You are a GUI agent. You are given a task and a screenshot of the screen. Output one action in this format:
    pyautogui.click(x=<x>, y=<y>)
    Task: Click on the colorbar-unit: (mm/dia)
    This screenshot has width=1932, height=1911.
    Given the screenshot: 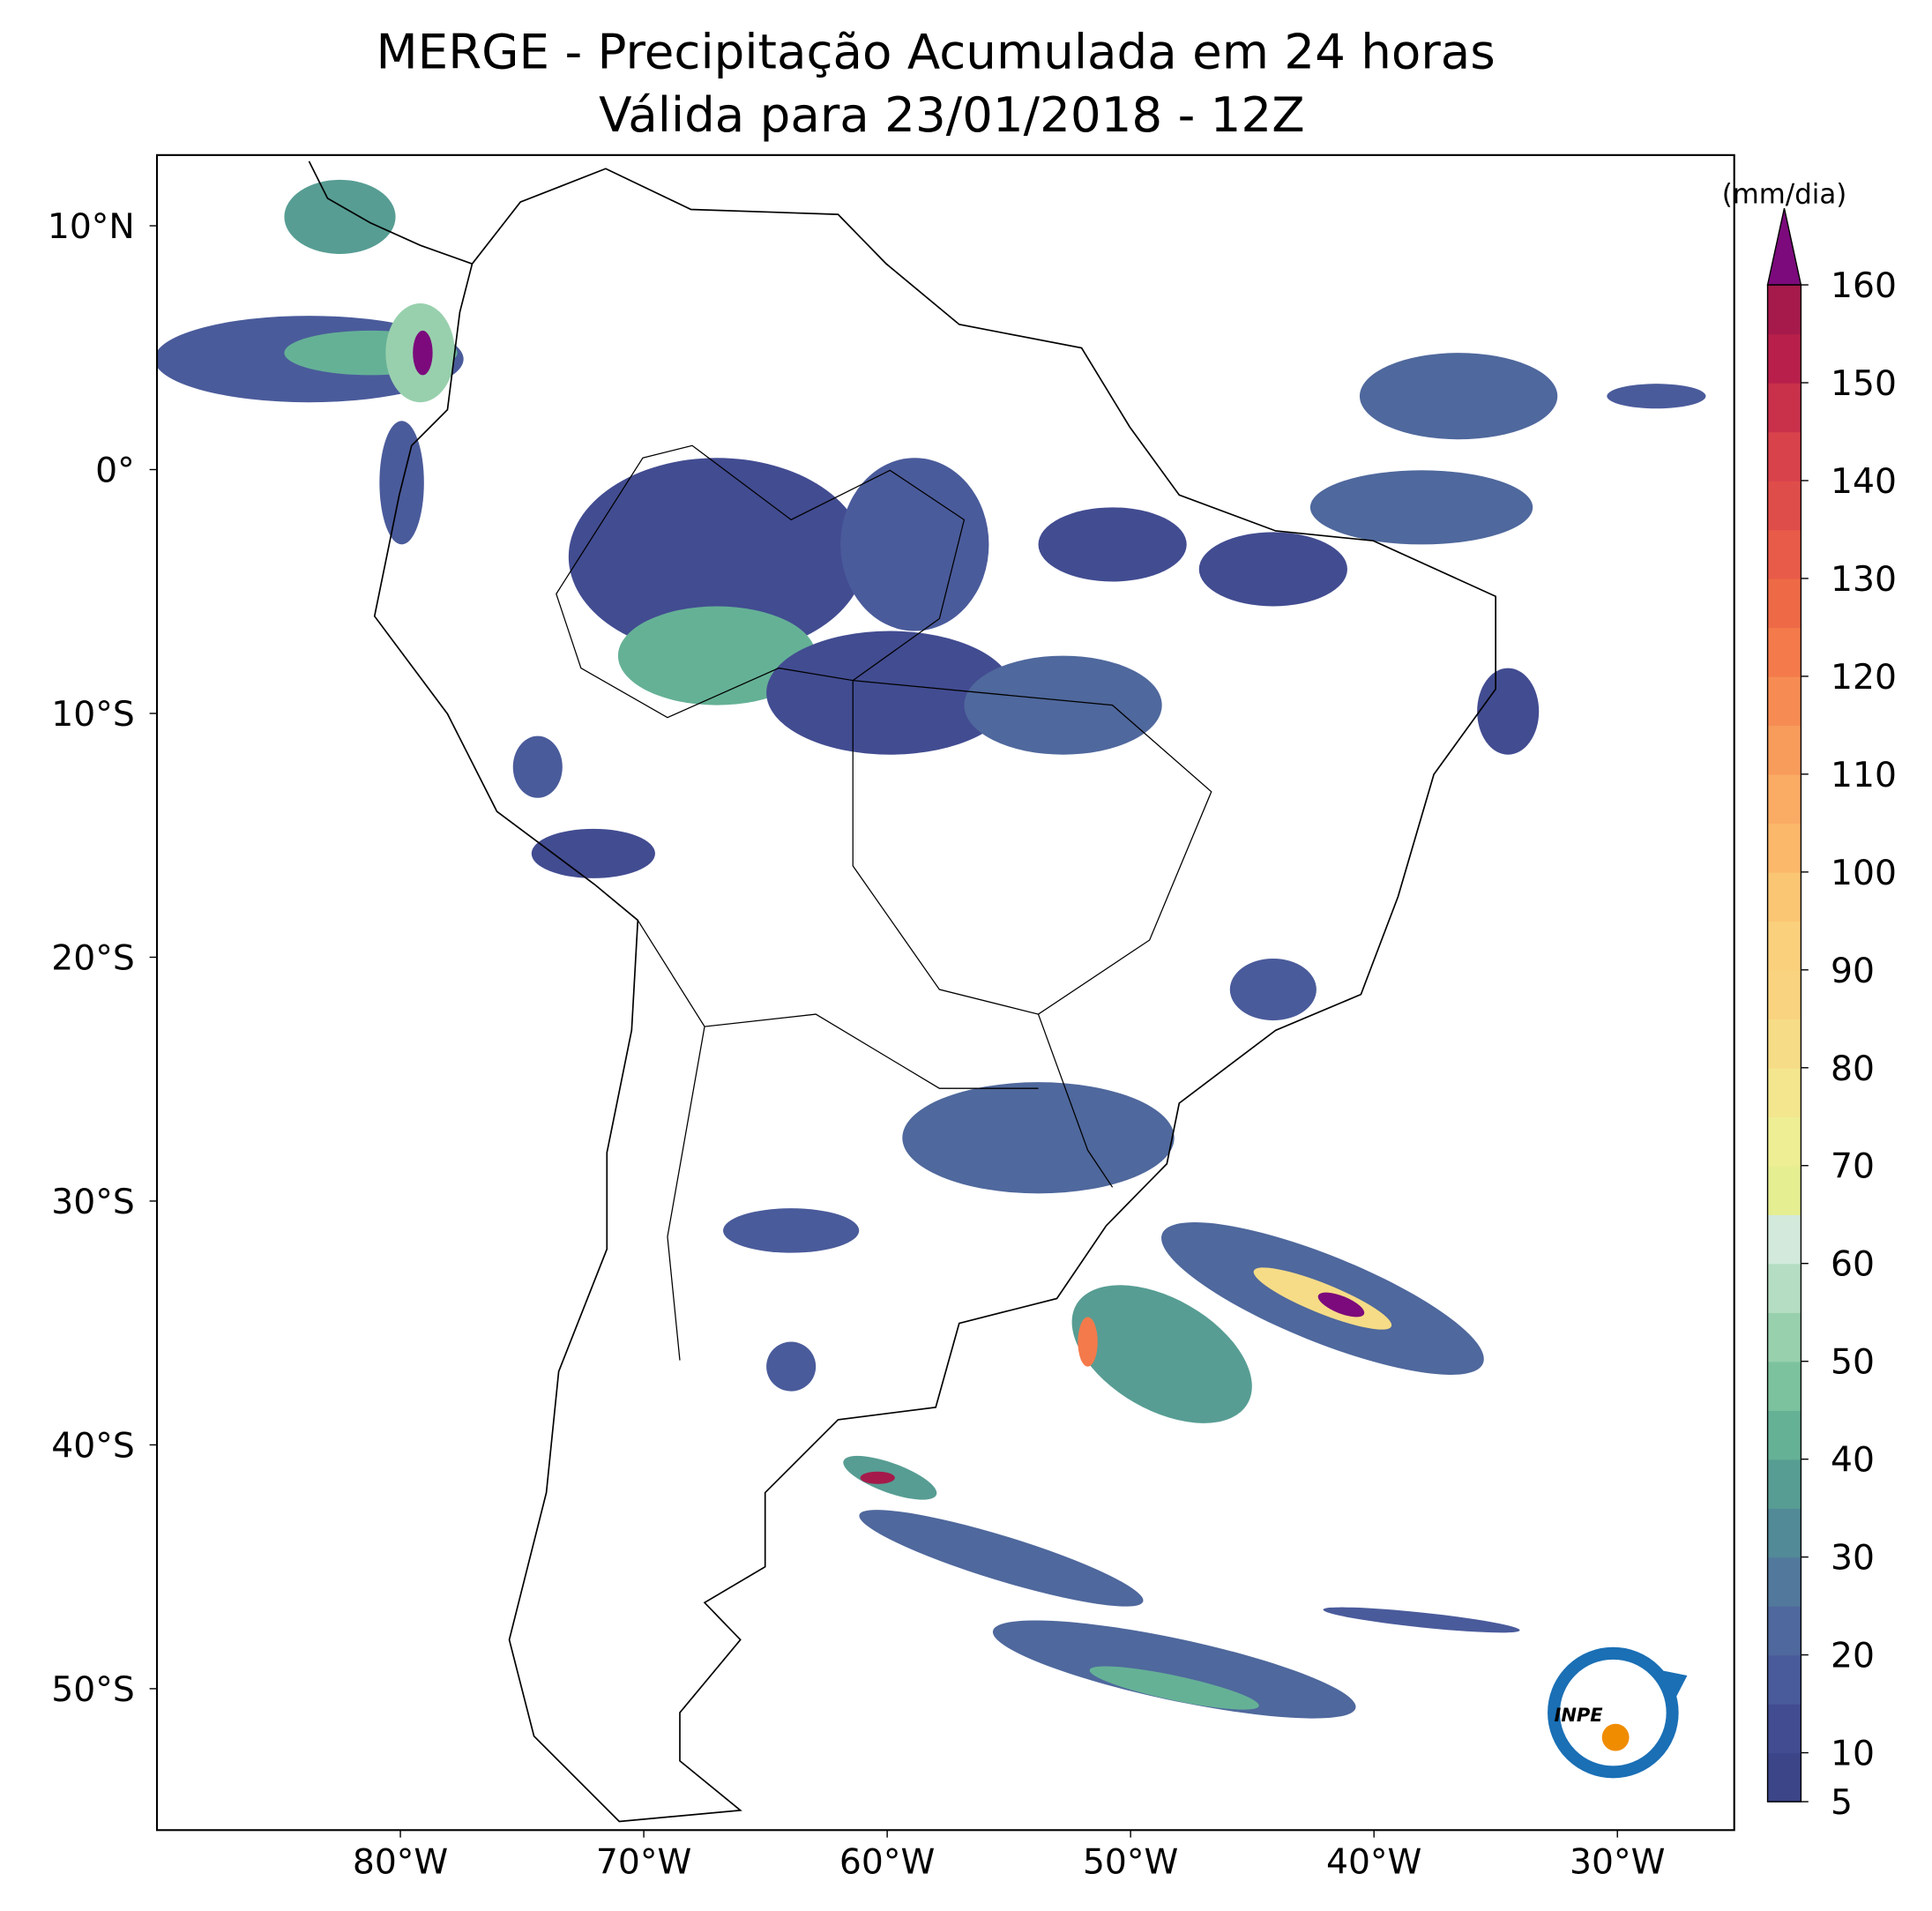 What is the action you would take?
    pyautogui.click(x=1784, y=195)
    